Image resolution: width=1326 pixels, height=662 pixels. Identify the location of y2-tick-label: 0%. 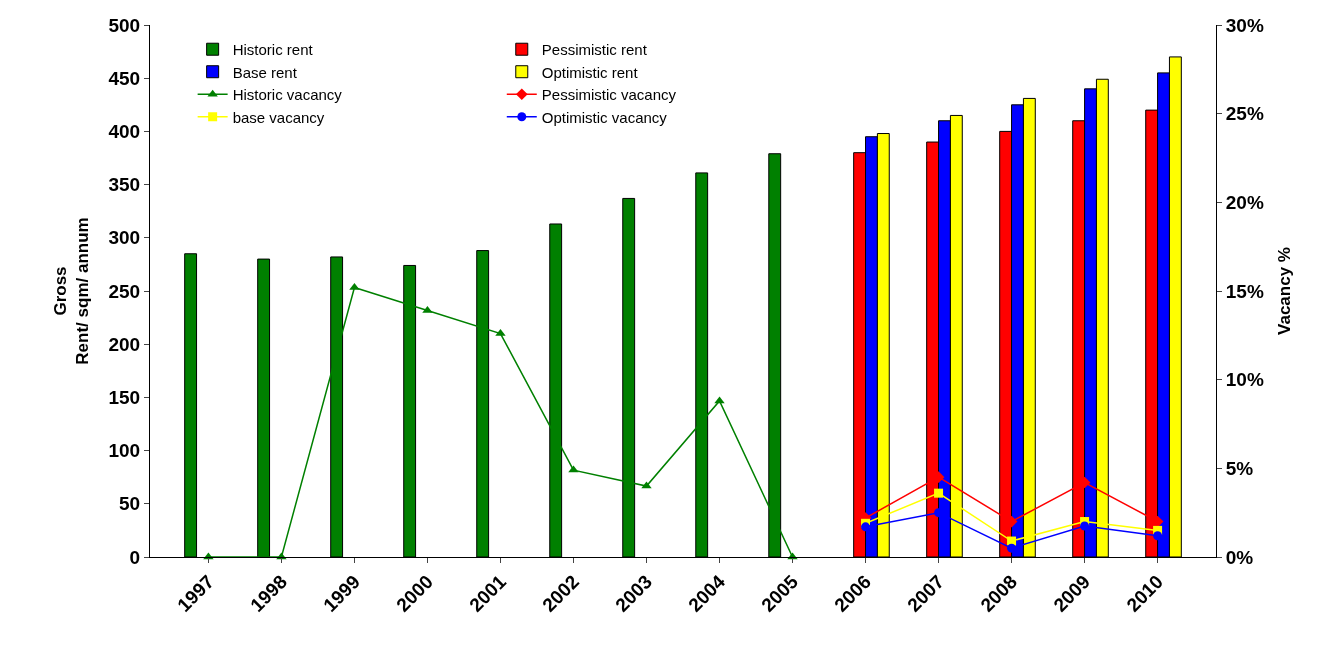
(1239, 557).